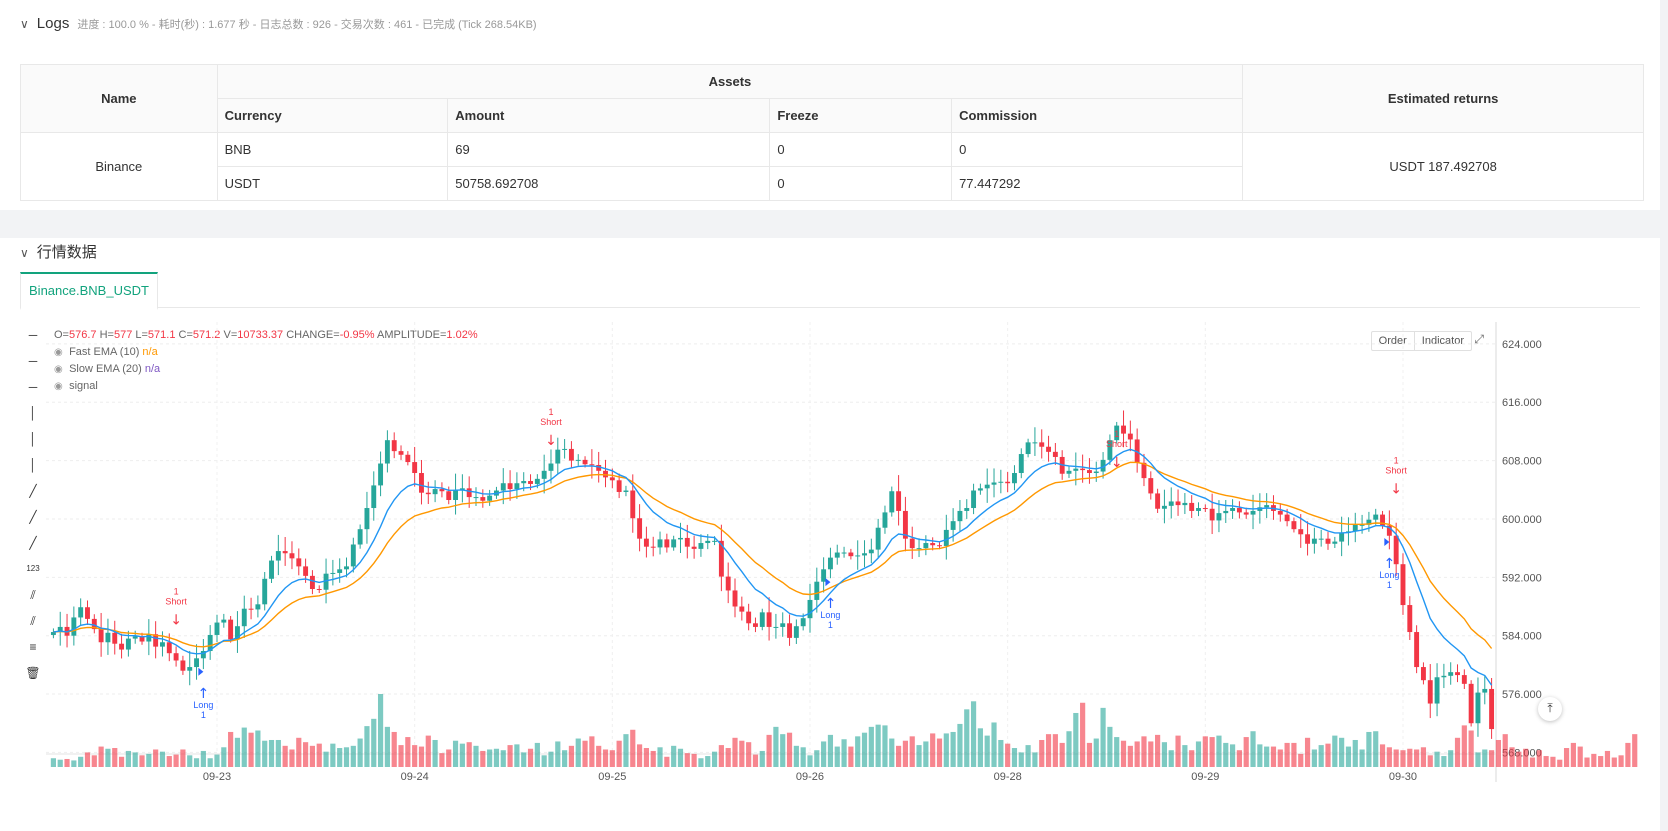 The width and height of the screenshot is (1668, 831). Describe the element at coordinates (33, 673) in the screenshot. I see `trash-icon: 🗑` at that location.